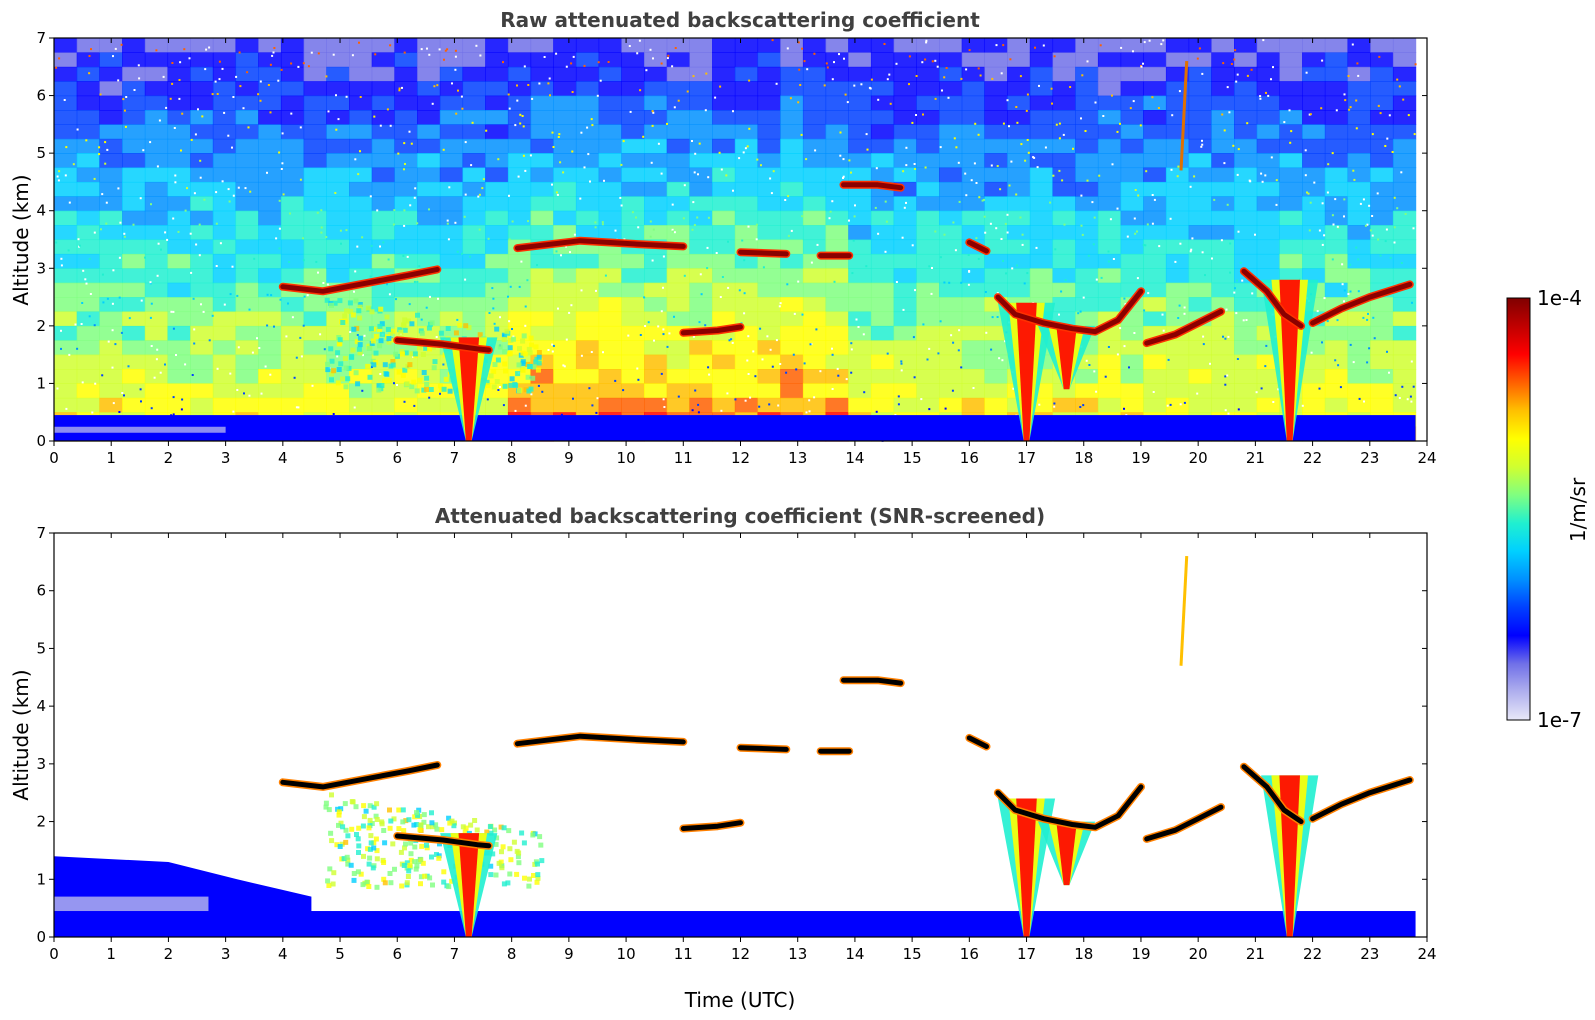  Describe the element at coordinates (21, 734) in the screenshot. I see `bottom-y-axis-label: Altitude (km)` at that location.